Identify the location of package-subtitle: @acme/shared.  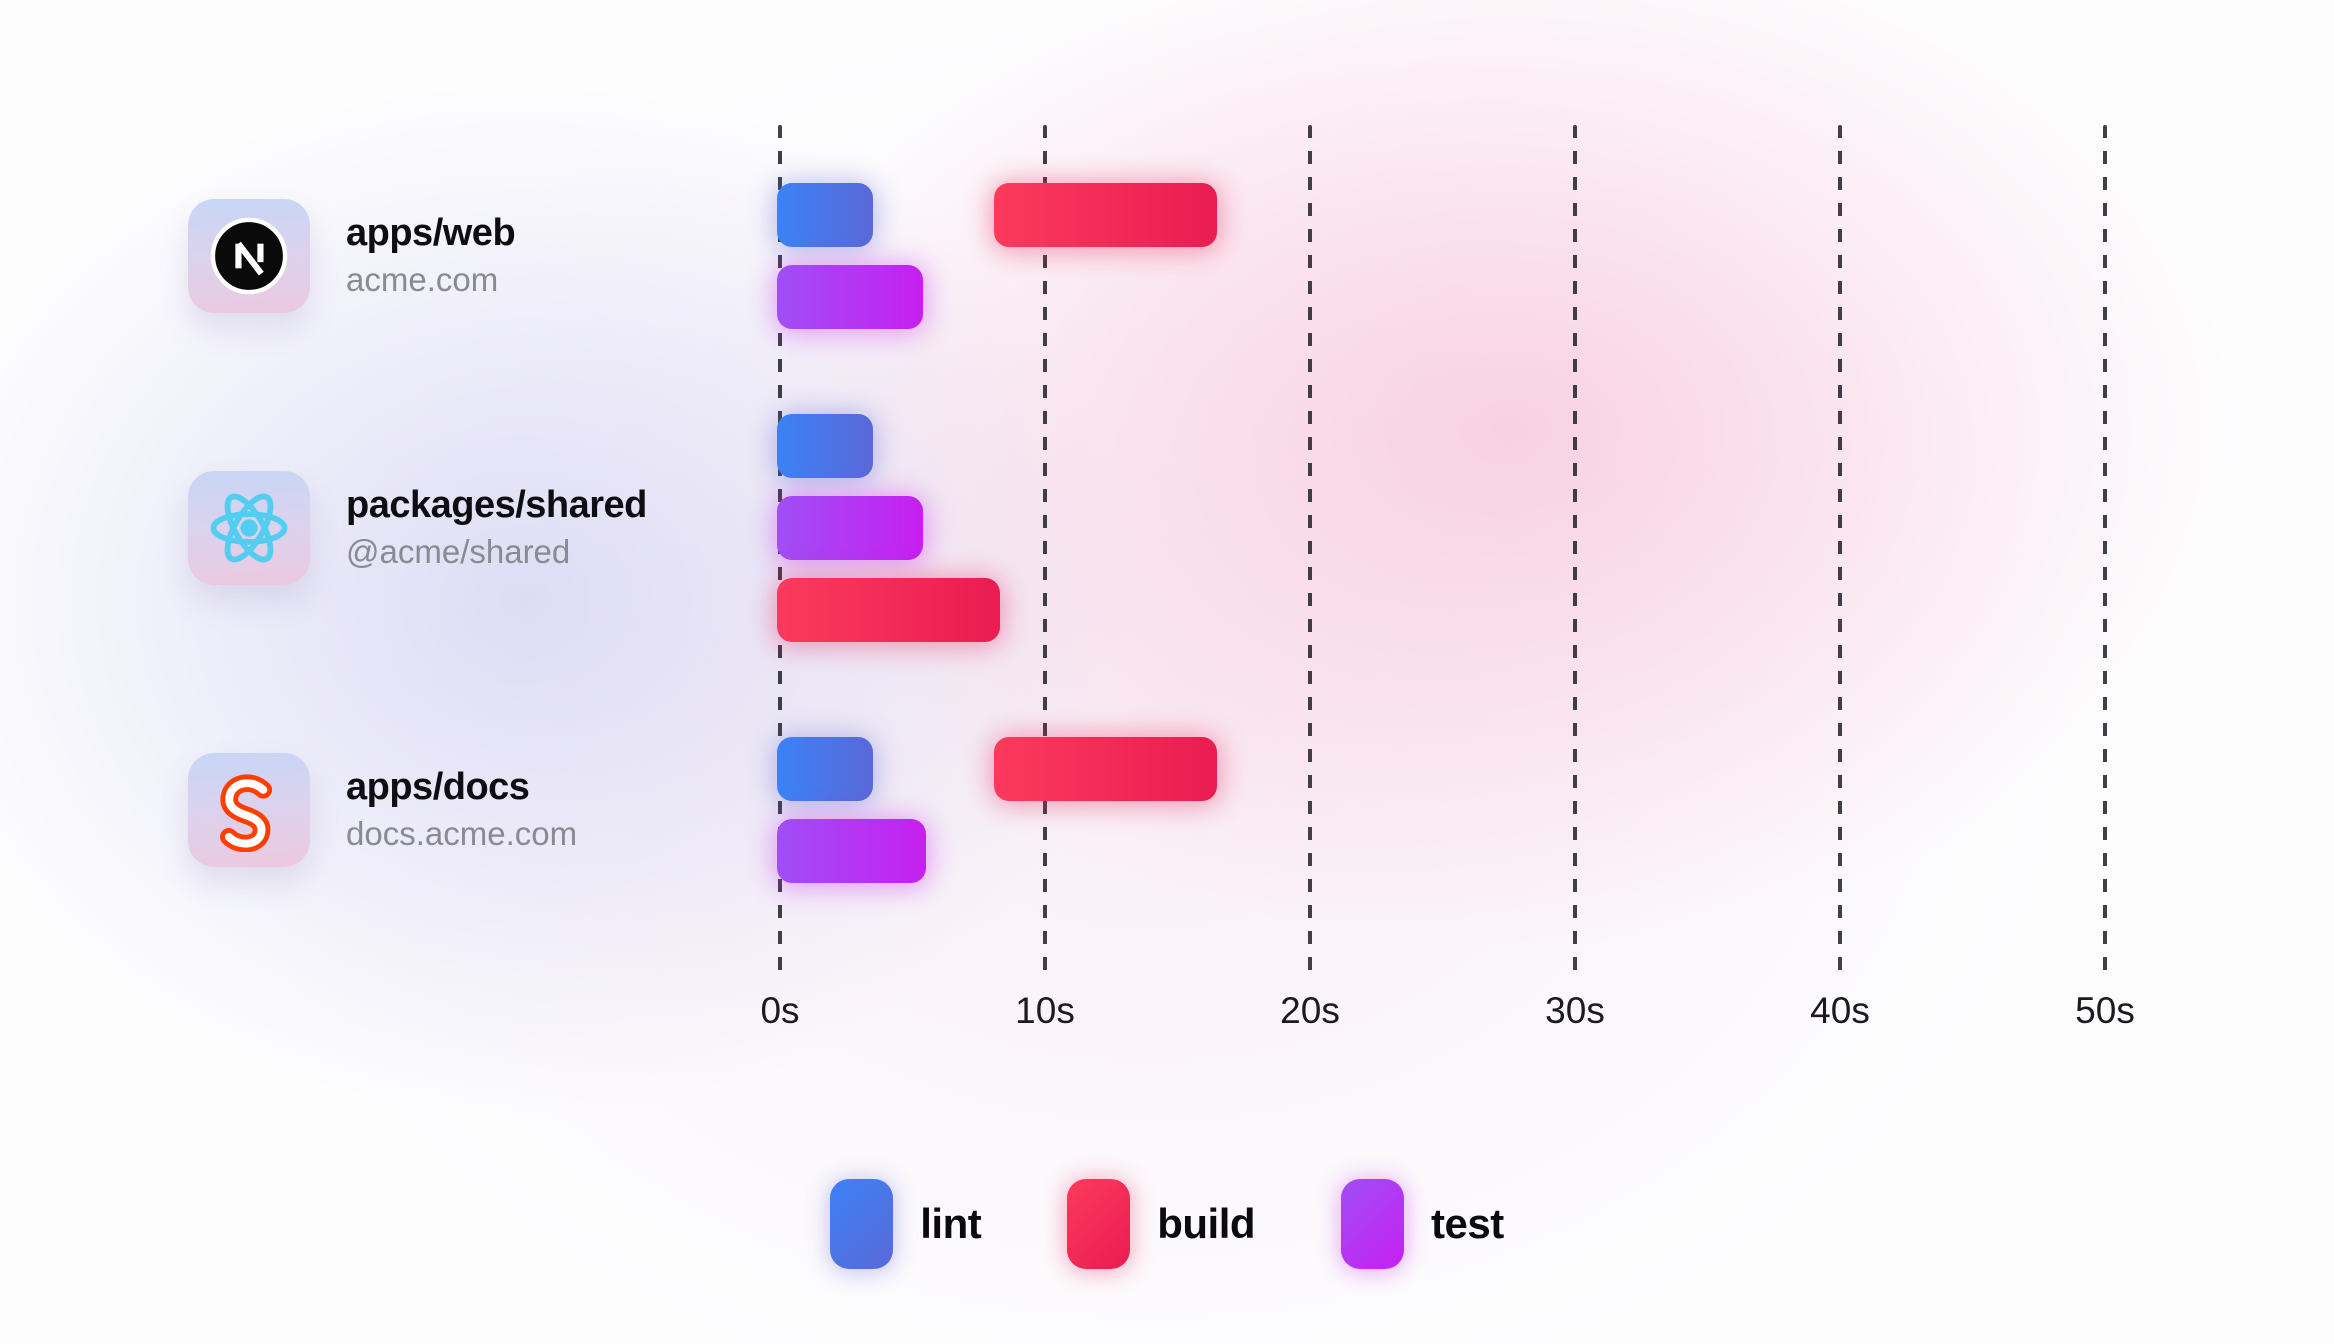
(458, 552).